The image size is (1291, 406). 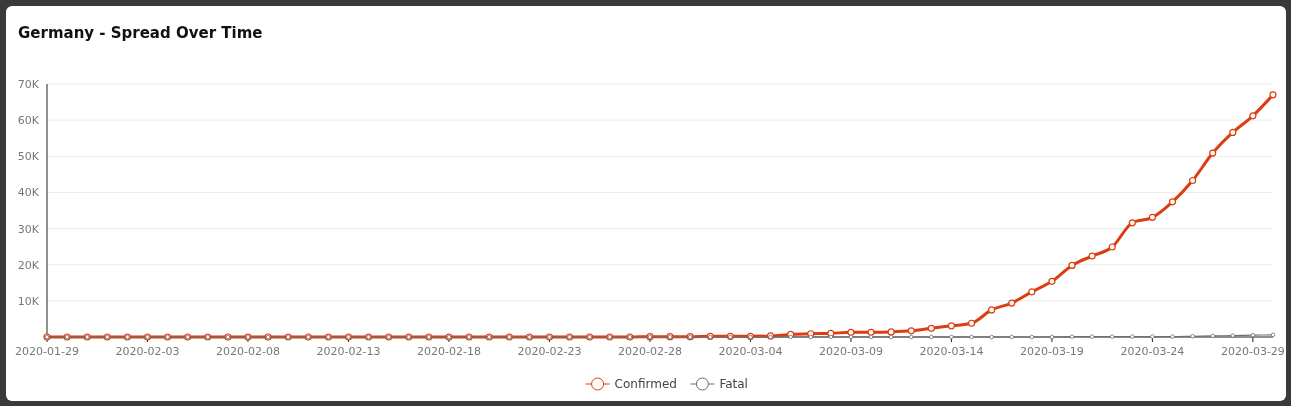 I want to click on legend-label: Fatal, so click(x=733, y=384).